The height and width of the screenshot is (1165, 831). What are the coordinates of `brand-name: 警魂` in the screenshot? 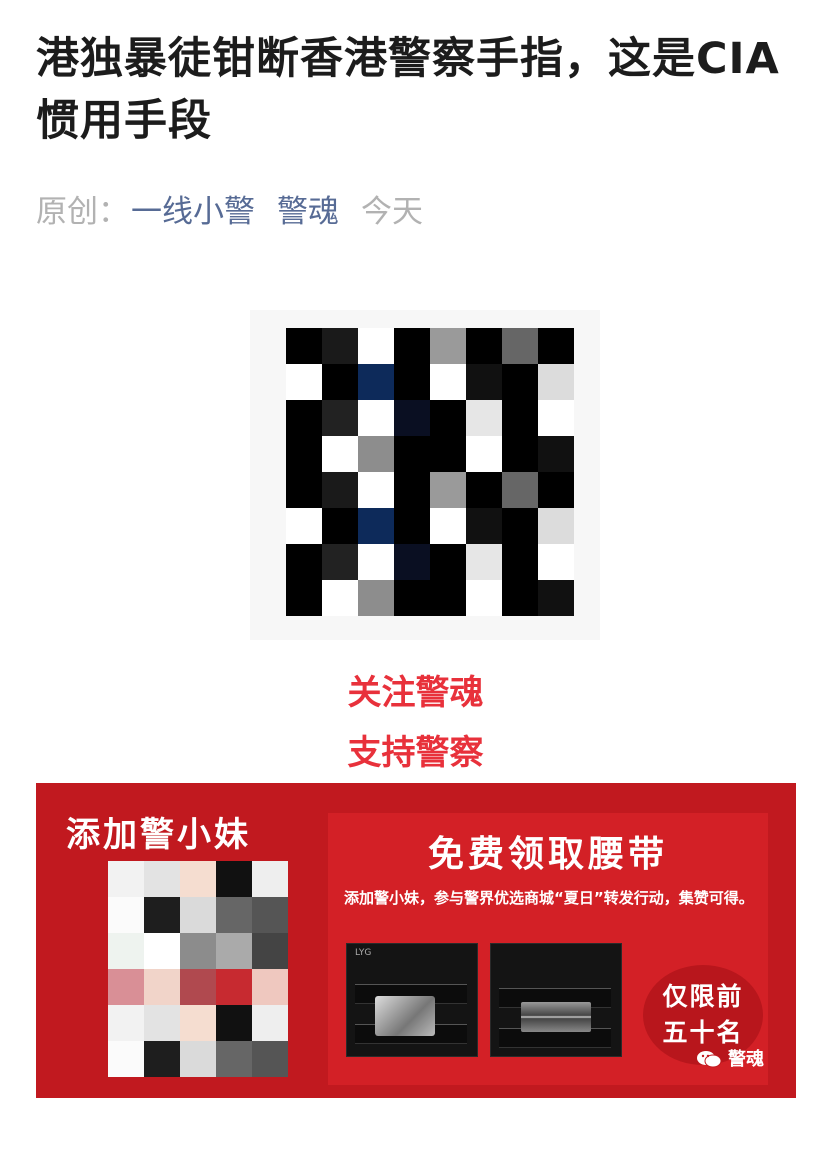 It's located at (746, 1059).